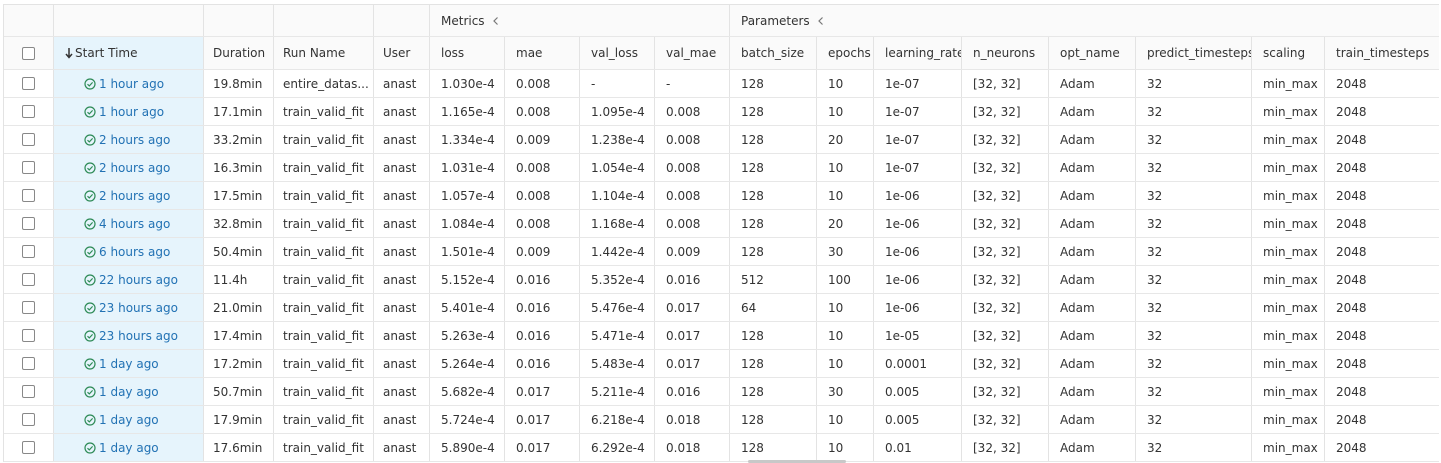  Describe the element at coordinates (28, 53) in the screenshot. I see `select-all-checkbox` at that location.